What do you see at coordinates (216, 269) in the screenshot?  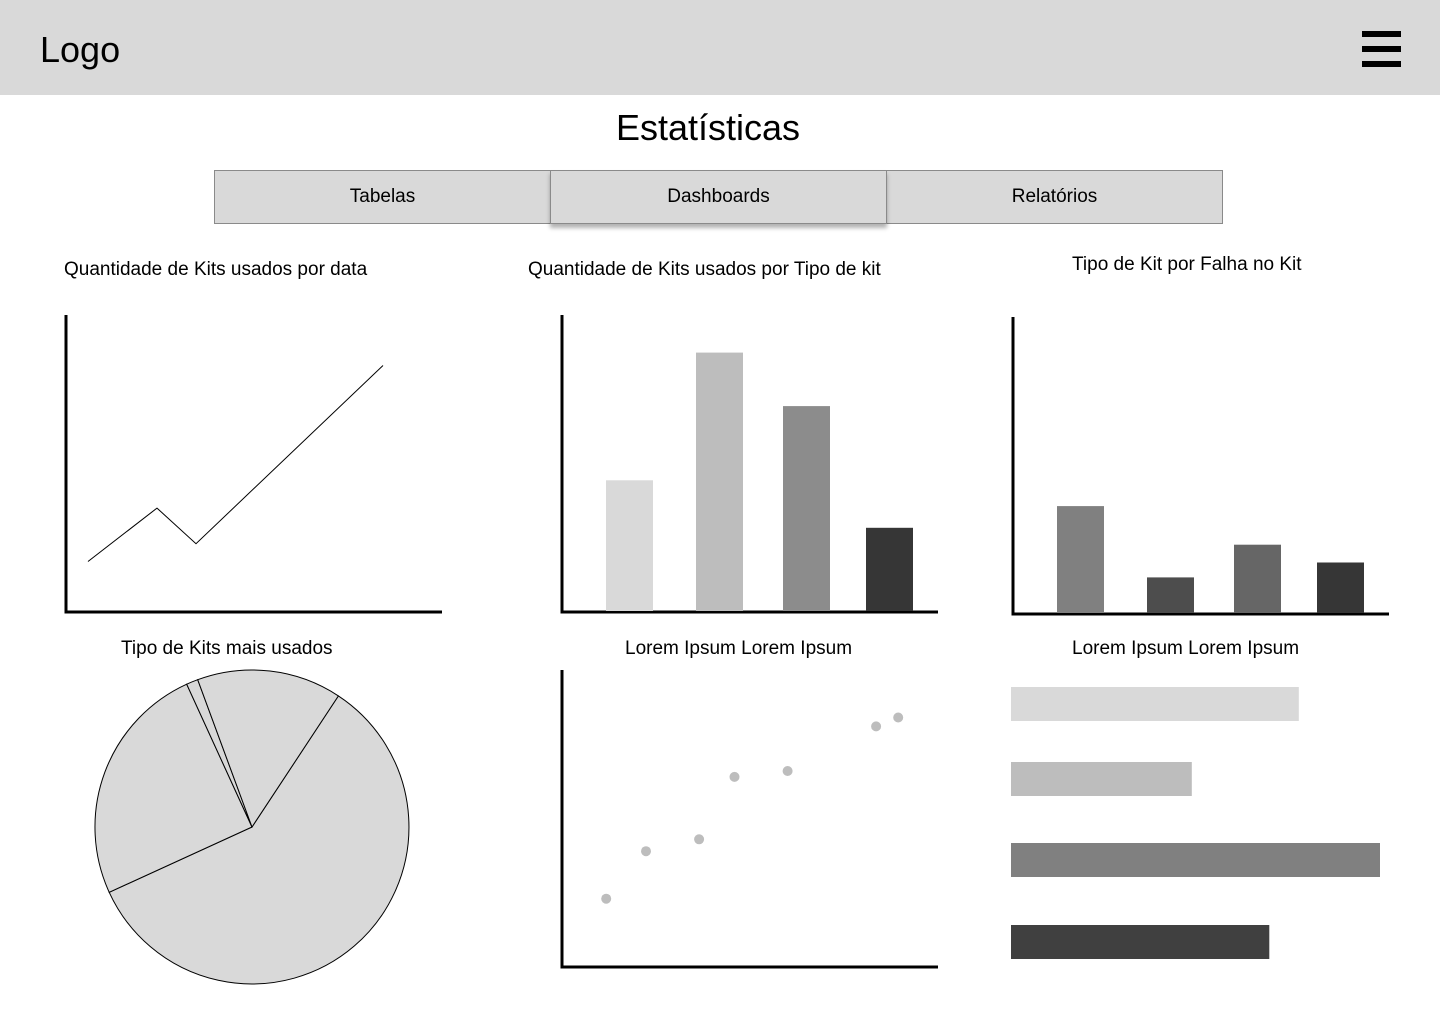 I see `line-chart-title: Quantidade de Kits usados por data` at bounding box center [216, 269].